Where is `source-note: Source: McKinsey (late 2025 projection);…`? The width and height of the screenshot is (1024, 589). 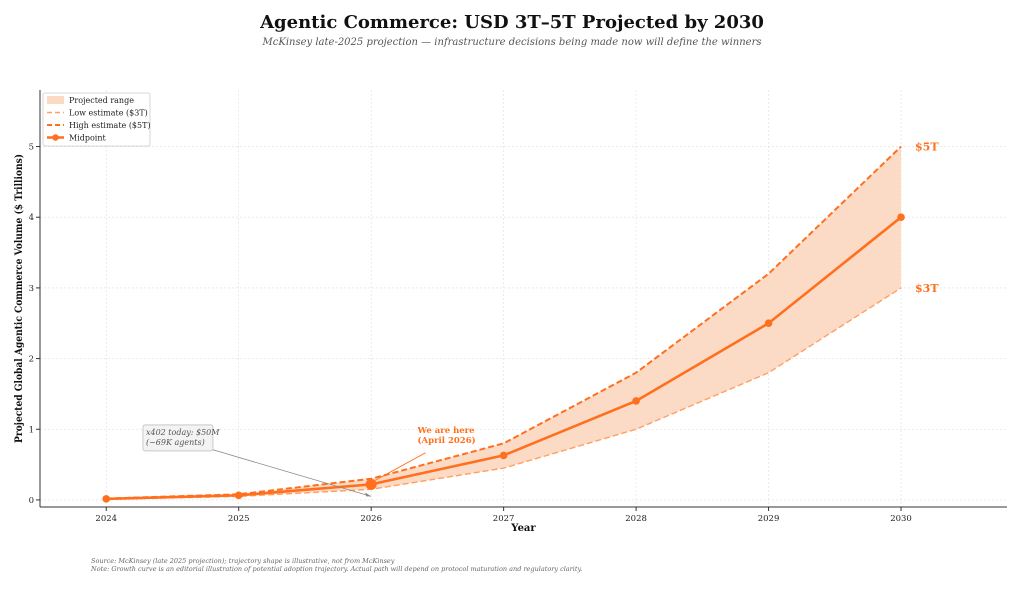
source-note: Source: McKinsey (late 2025 projection);… is located at coordinates (243, 561).